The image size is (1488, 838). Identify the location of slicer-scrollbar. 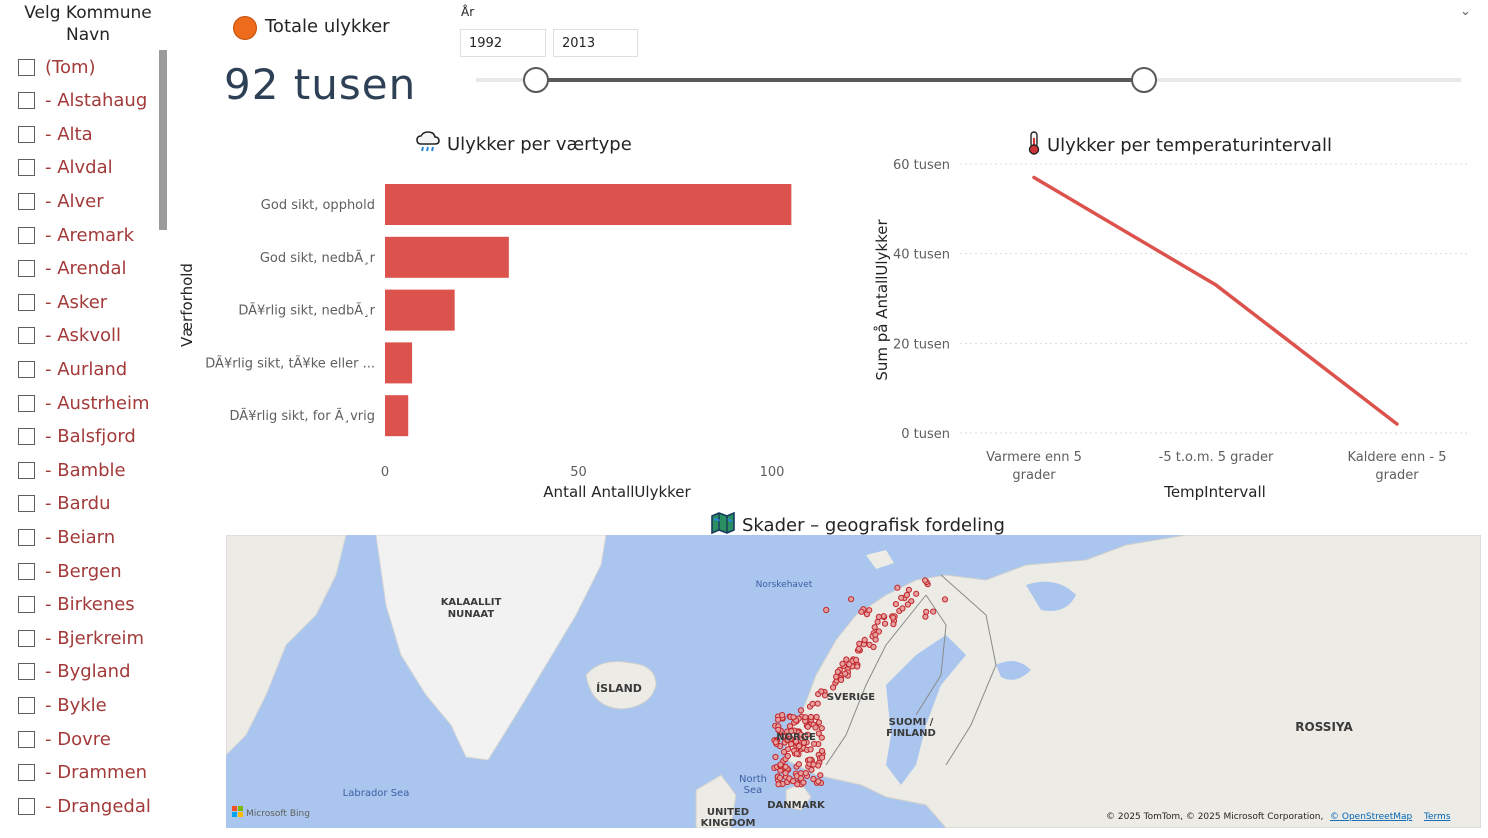
(163, 140).